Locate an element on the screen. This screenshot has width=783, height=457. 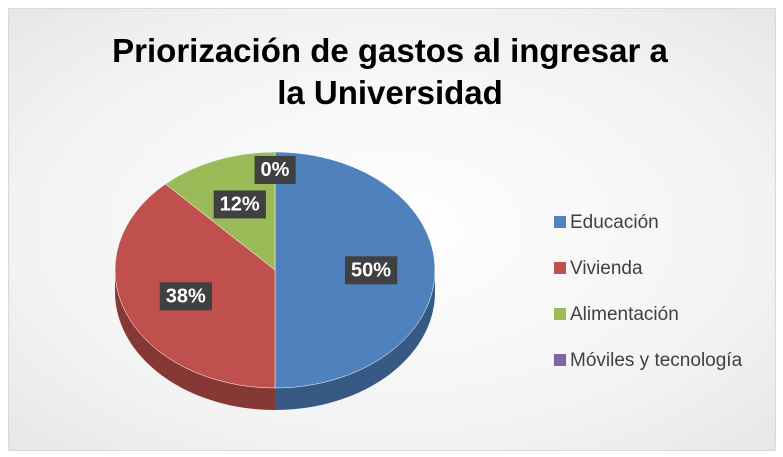
data-label: 50% is located at coordinates (371, 270).